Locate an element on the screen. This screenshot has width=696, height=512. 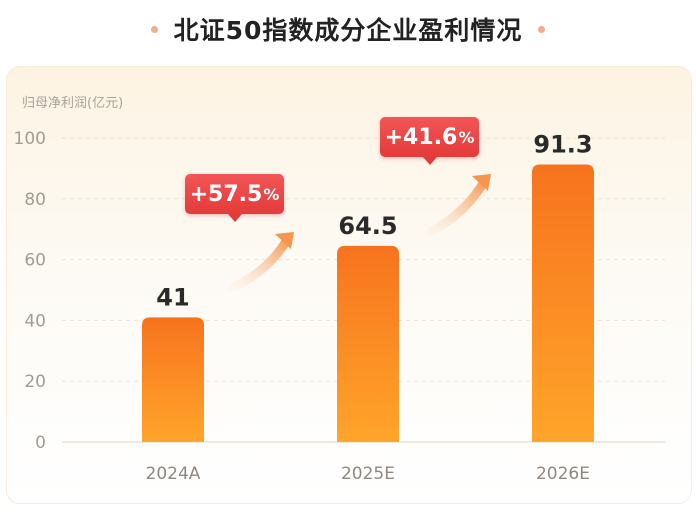
value-label-2025E: 64.5 is located at coordinates (367, 226).